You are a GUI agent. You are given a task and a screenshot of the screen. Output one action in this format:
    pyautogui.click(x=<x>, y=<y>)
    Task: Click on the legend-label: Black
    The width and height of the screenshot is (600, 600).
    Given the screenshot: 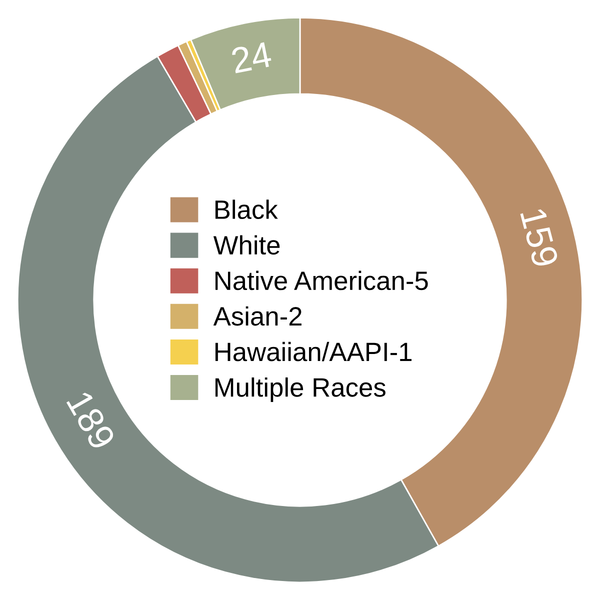 What is the action you would take?
    pyautogui.click(x=246, y=210)
    